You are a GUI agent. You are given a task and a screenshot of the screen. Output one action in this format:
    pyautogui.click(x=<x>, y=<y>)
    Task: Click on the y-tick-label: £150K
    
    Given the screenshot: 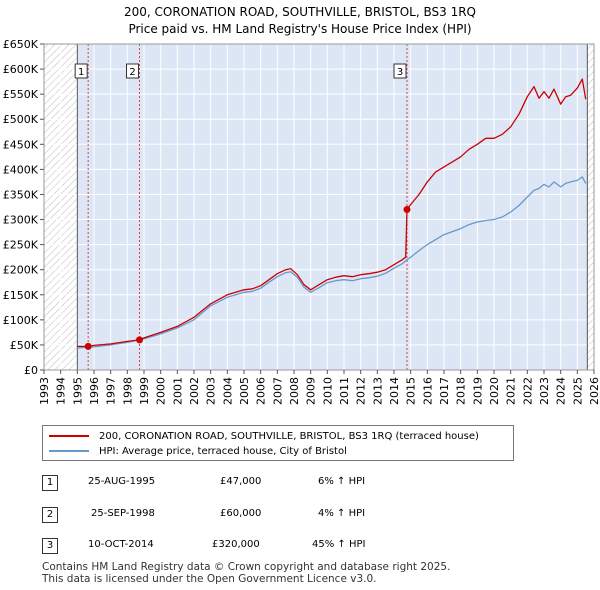 What is the action you would take?
    pyautogui.click(x=21, y=295)
    